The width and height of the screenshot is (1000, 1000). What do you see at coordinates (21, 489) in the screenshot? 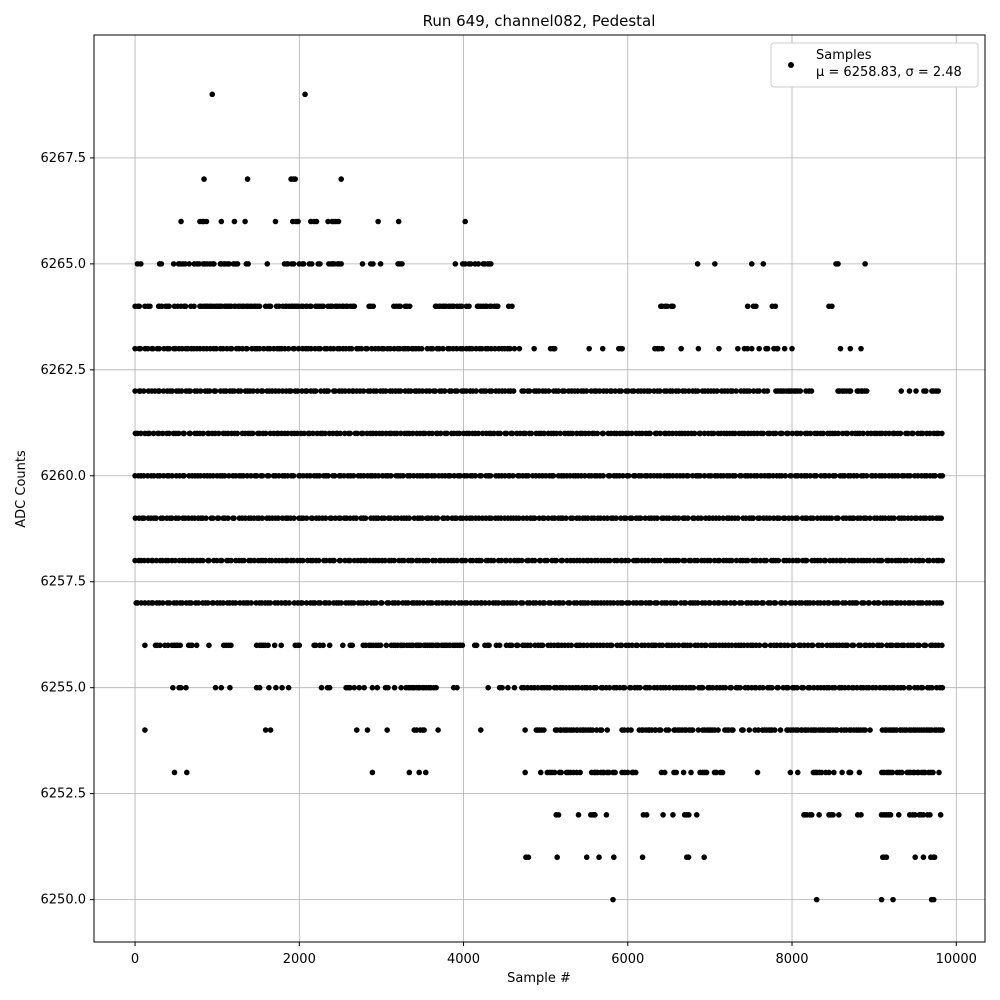
I see `y-axis-label: ADC Counts` at bounding box center [21, 489].